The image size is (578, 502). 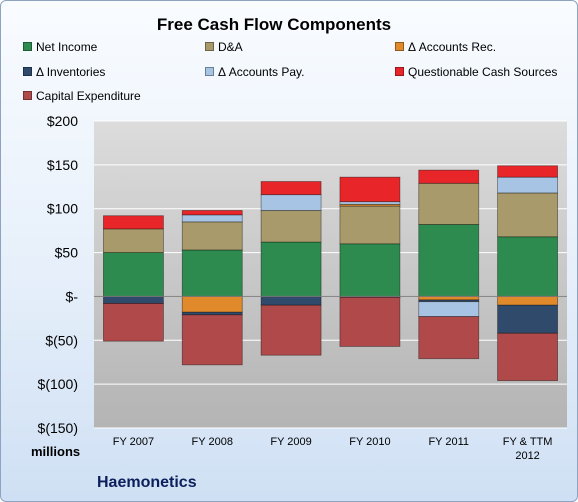 What do you see at coordinates (133, 442) in the screenshot?
I see `x-tick-label: FY 2007` at bounding box center [133, 442].